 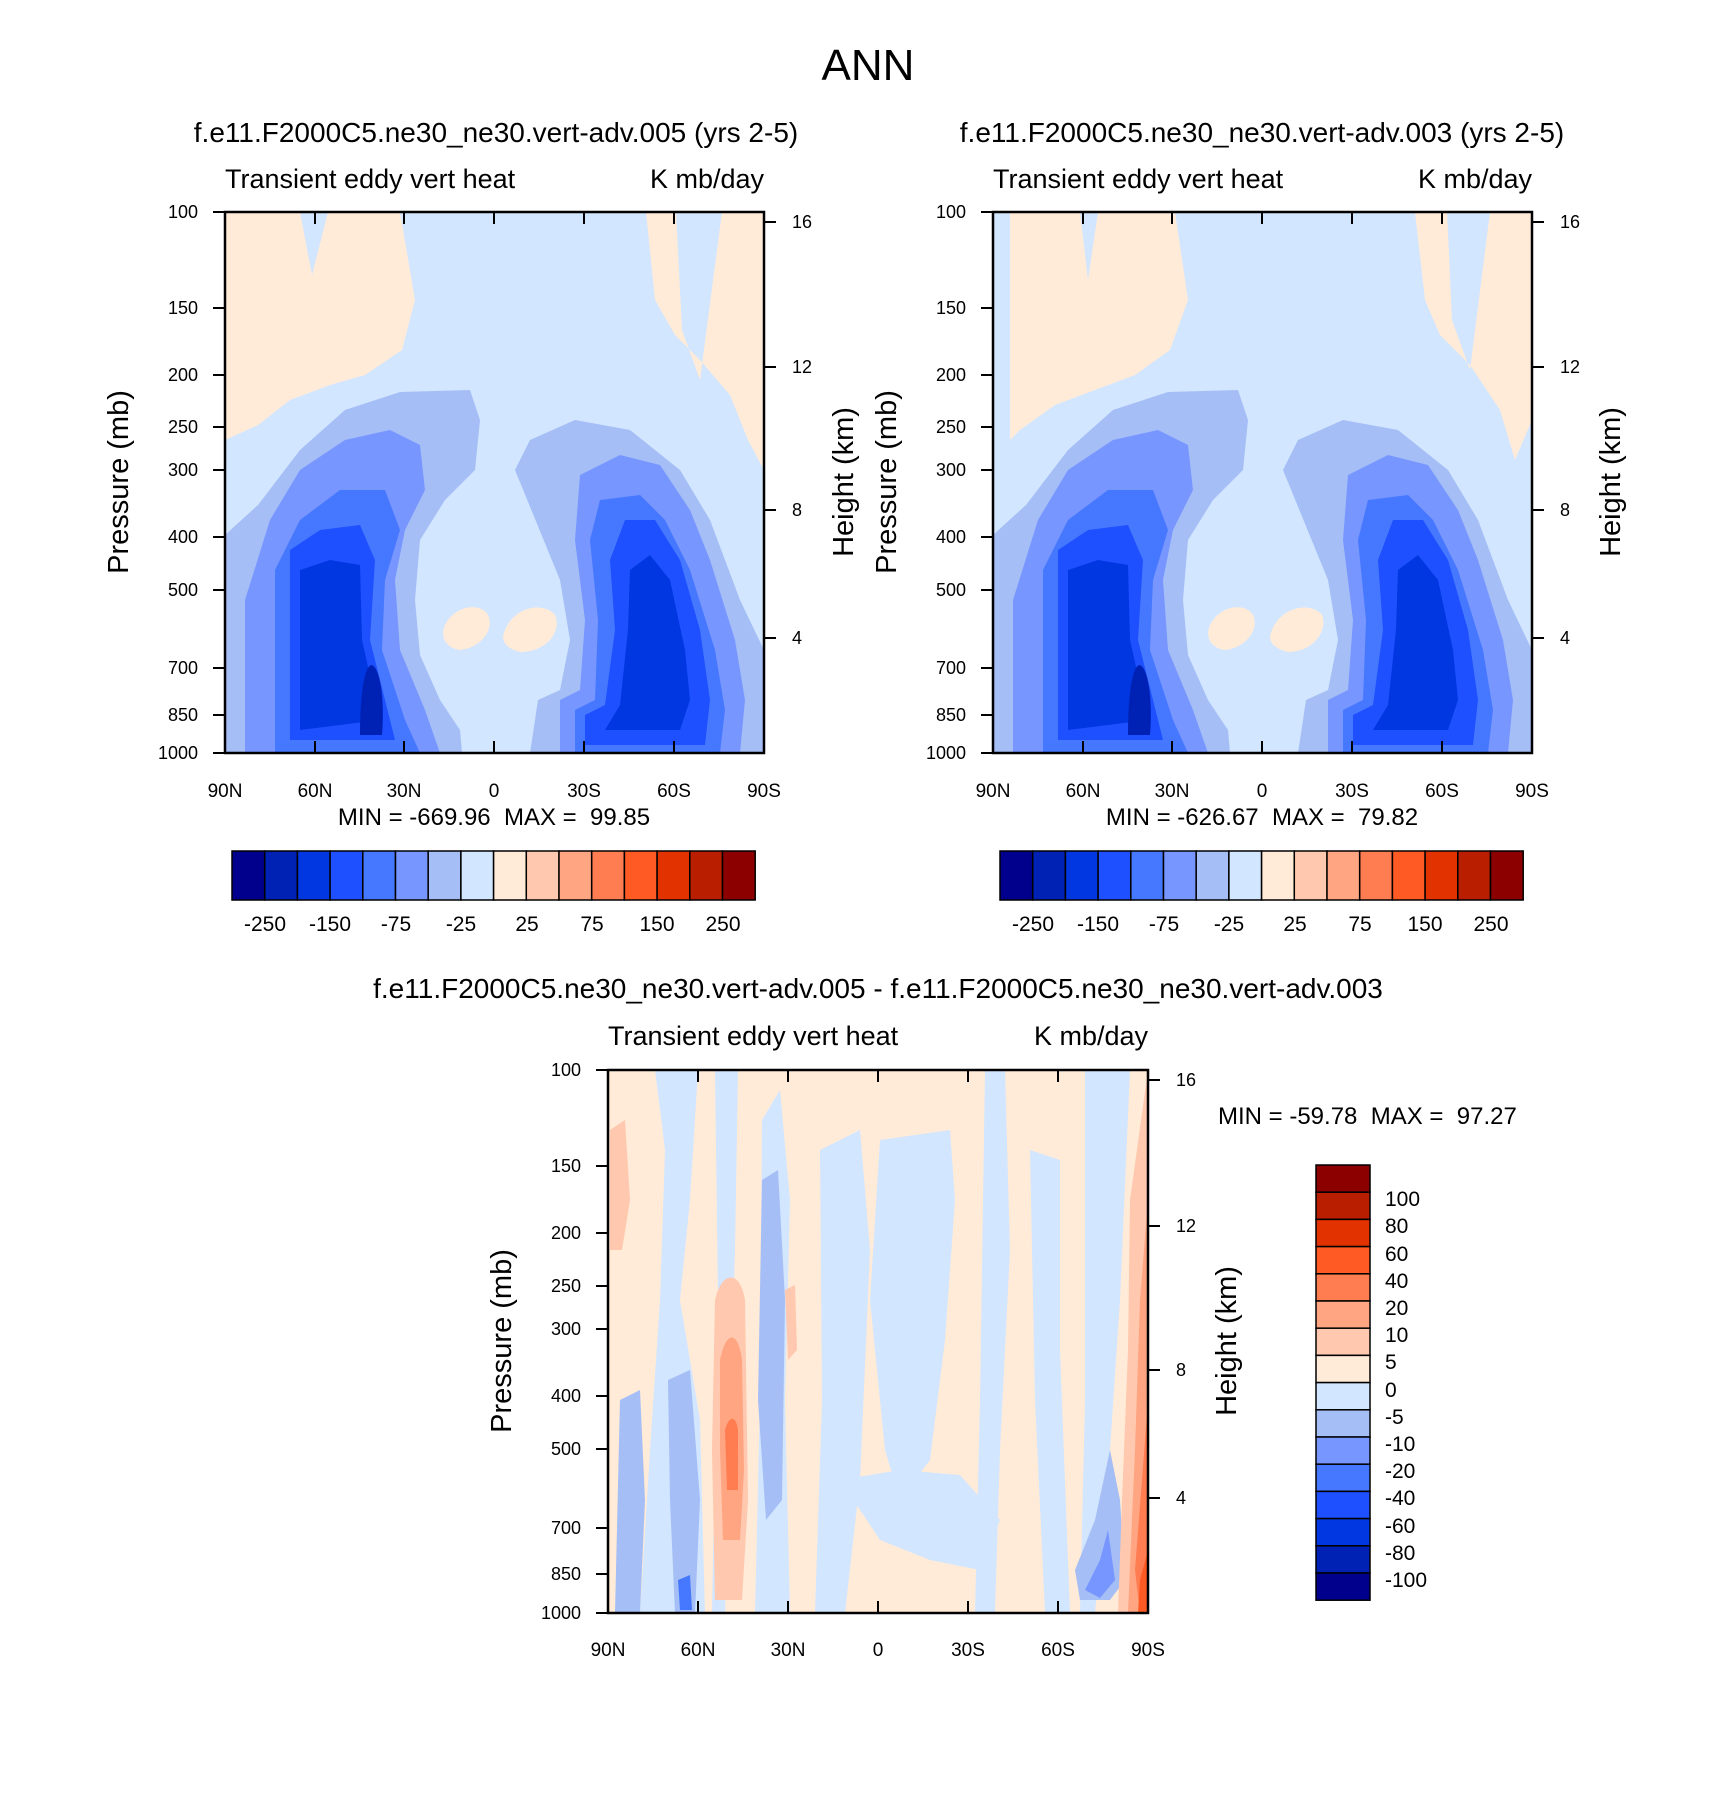 What do you see at coordinates (868, 65) in the screenshot?
I see `figure-title: ANN` at bounding box center [868, 65].